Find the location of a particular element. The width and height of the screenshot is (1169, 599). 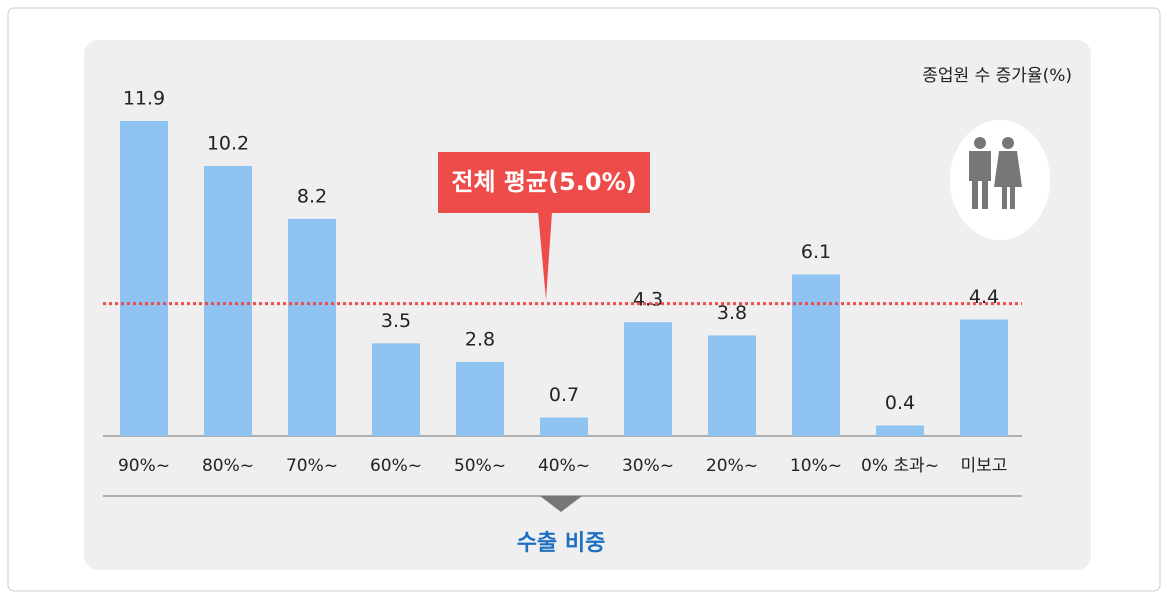

average-label: 전체 평균(5.0%) is located at coordinates (543, 182).